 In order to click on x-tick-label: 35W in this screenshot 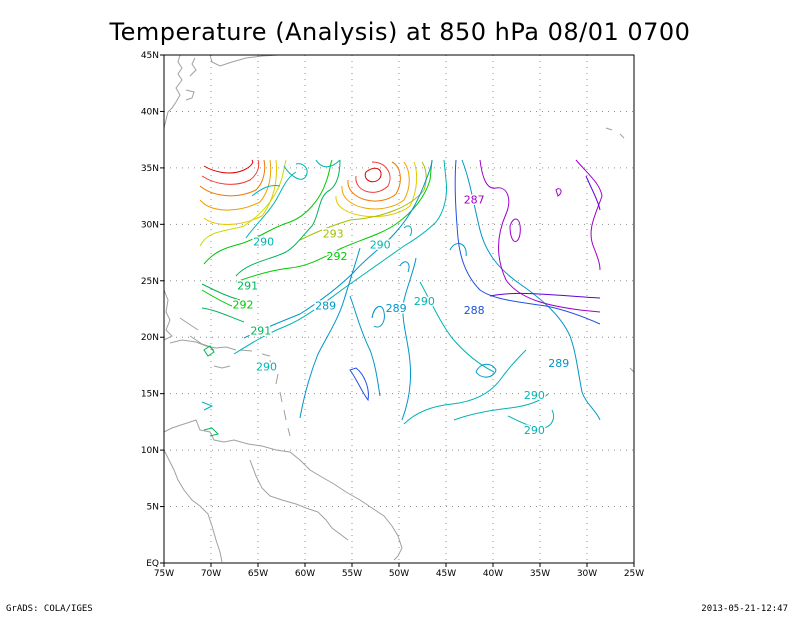, I will do `click(540, 574)`.